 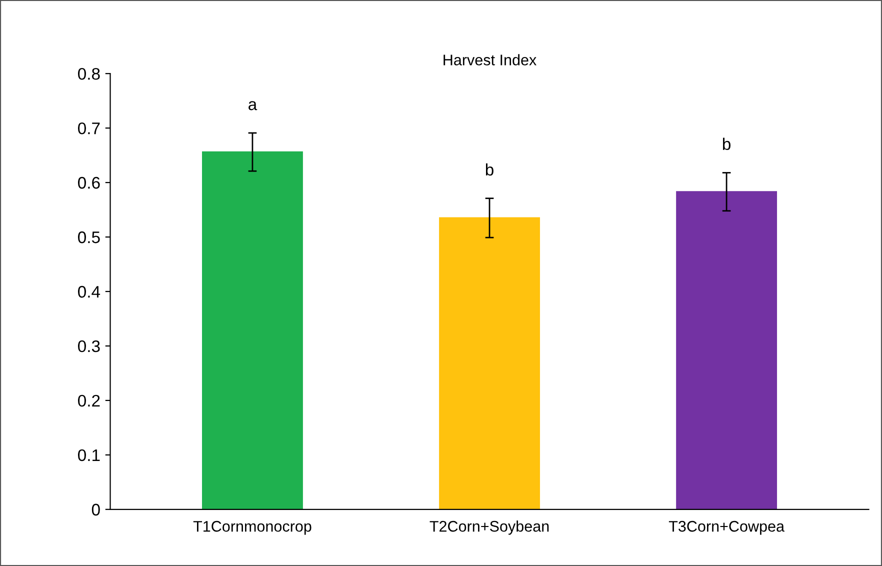 What do you see at coordinates (252, 527) in the screenshot?
I see `x-tick-label: T1Cornmonocrop` at bounding box center [252, 527].